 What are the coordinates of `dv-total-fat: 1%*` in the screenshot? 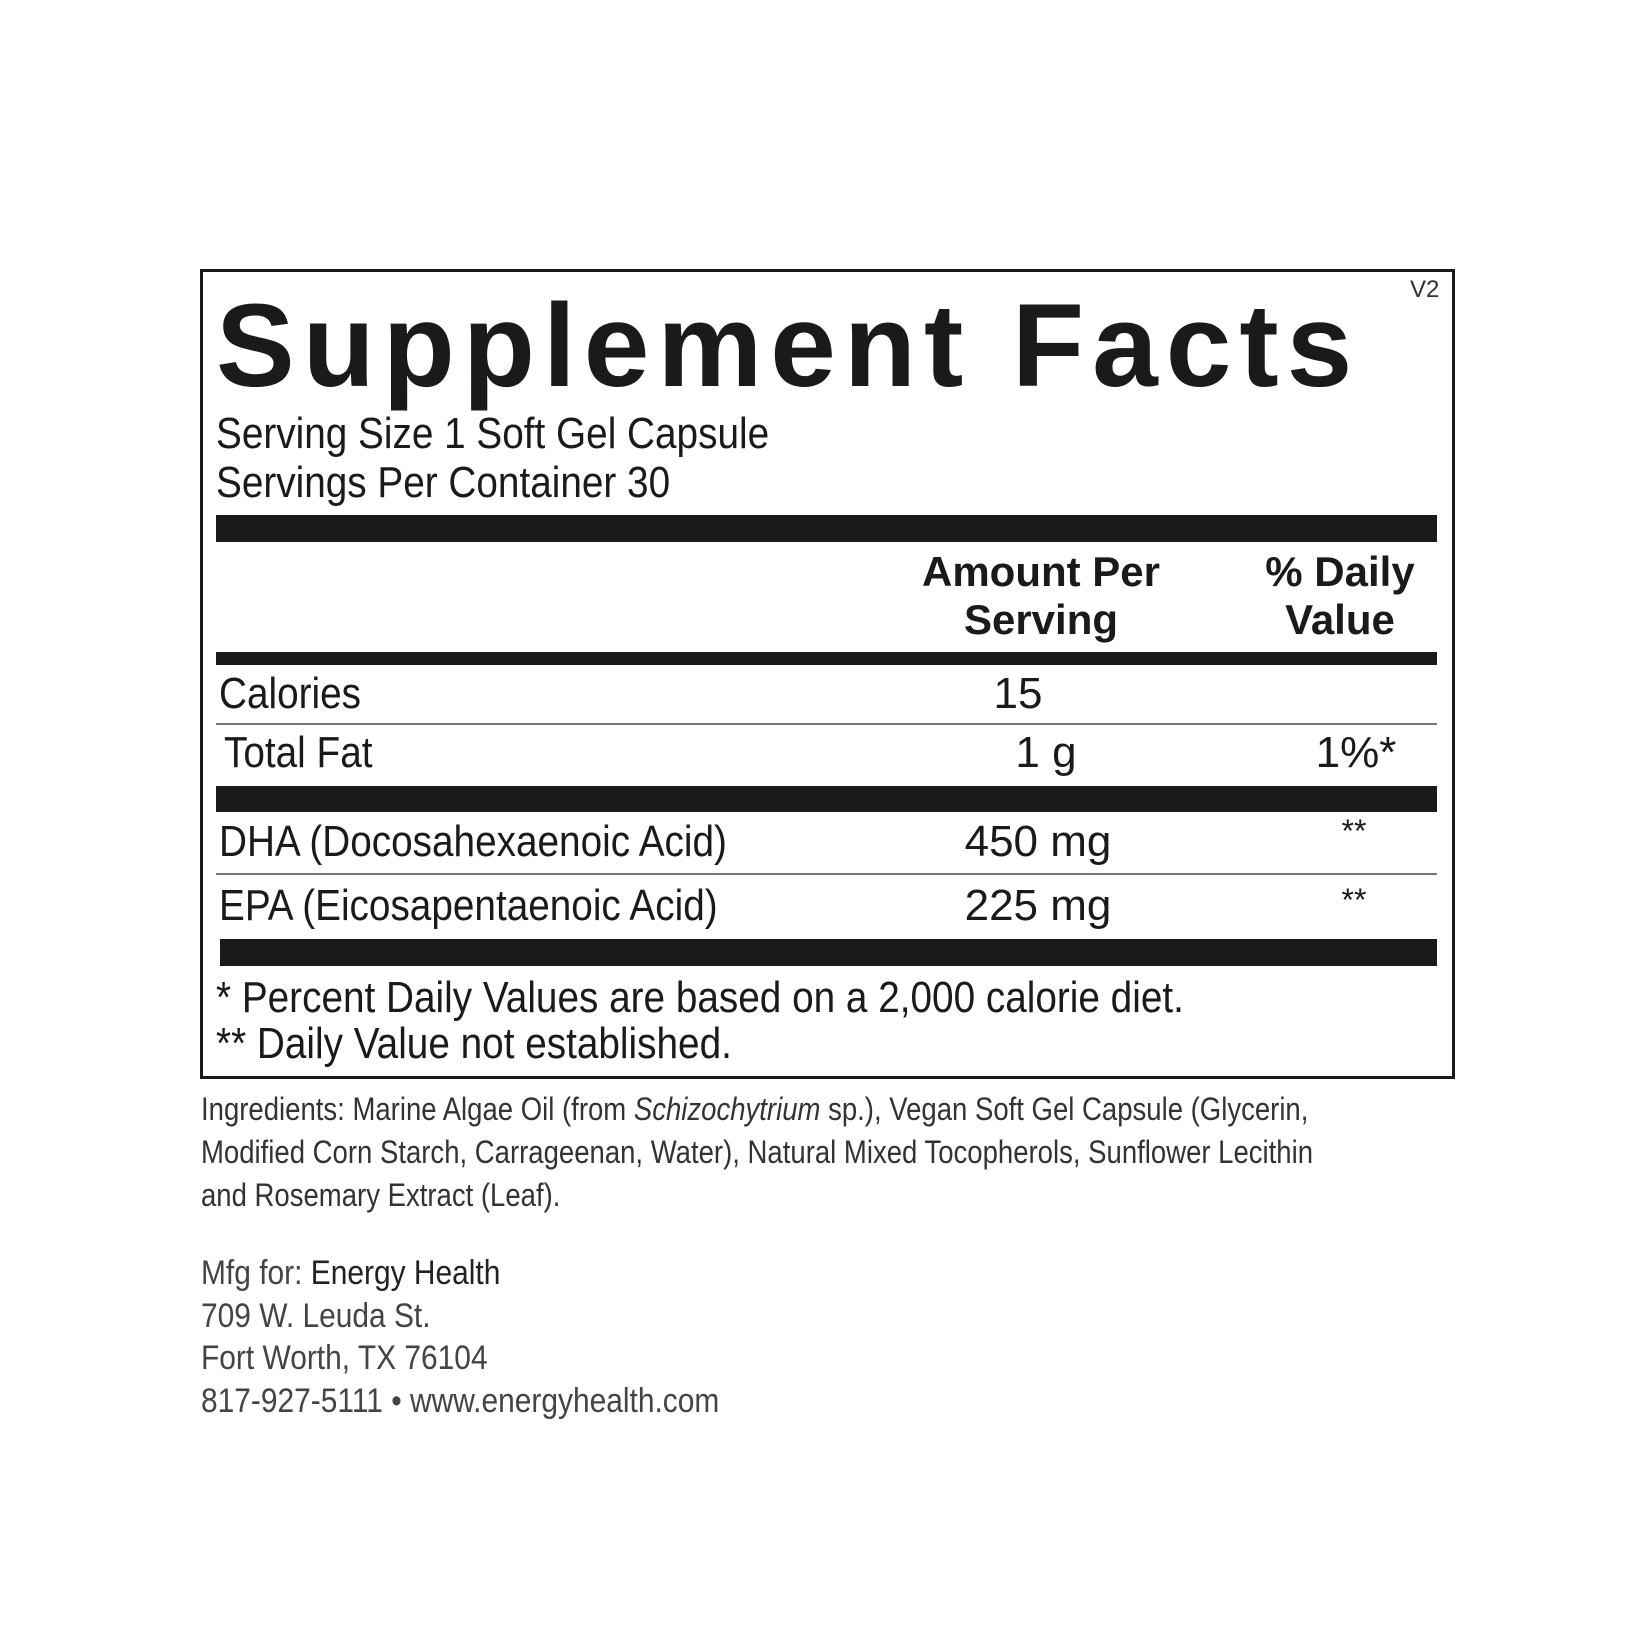 It's located at (1356, 752).